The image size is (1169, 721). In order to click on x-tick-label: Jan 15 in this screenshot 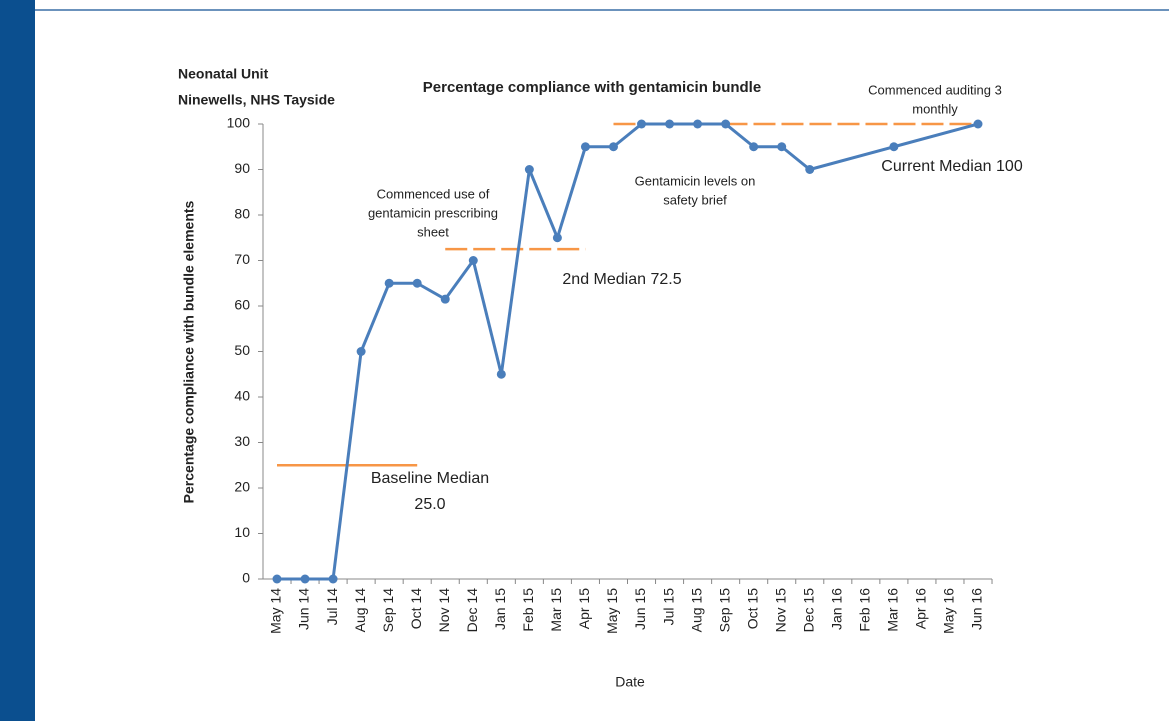, I will do `click(500, 609)`.